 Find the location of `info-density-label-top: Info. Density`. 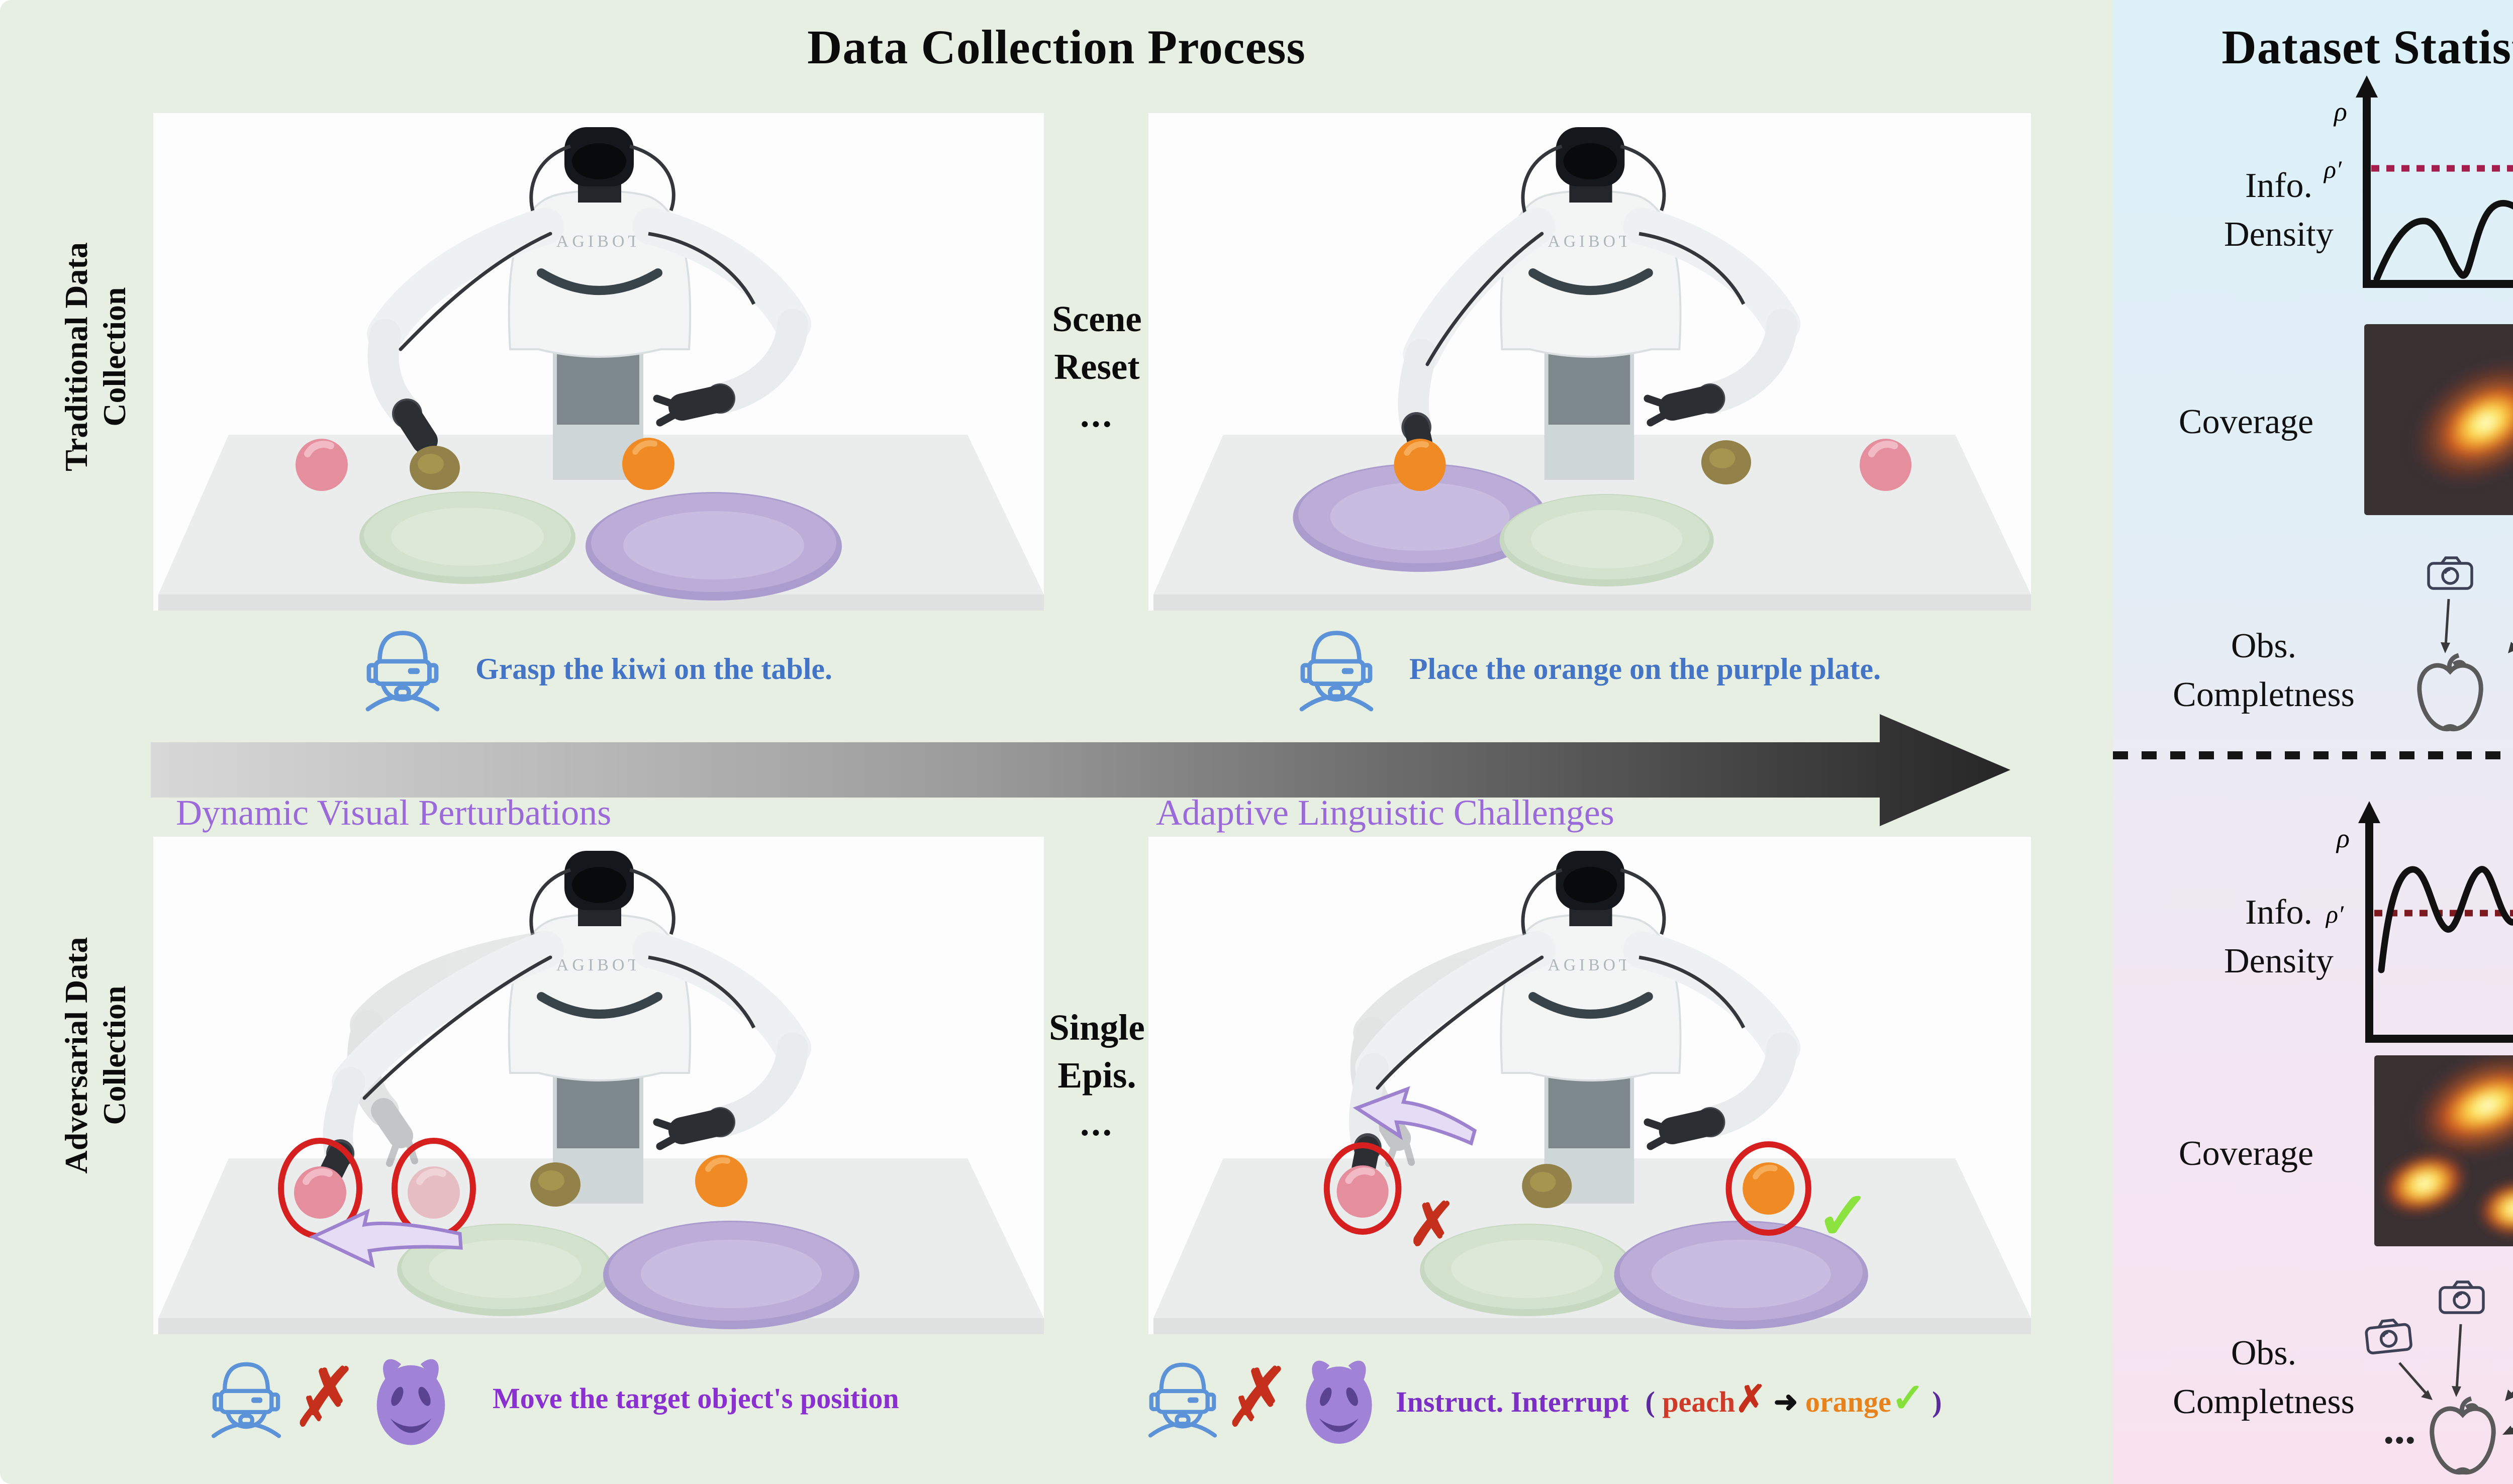

info-density-label-top: Info. Density is located at coordinates (2279, 210).